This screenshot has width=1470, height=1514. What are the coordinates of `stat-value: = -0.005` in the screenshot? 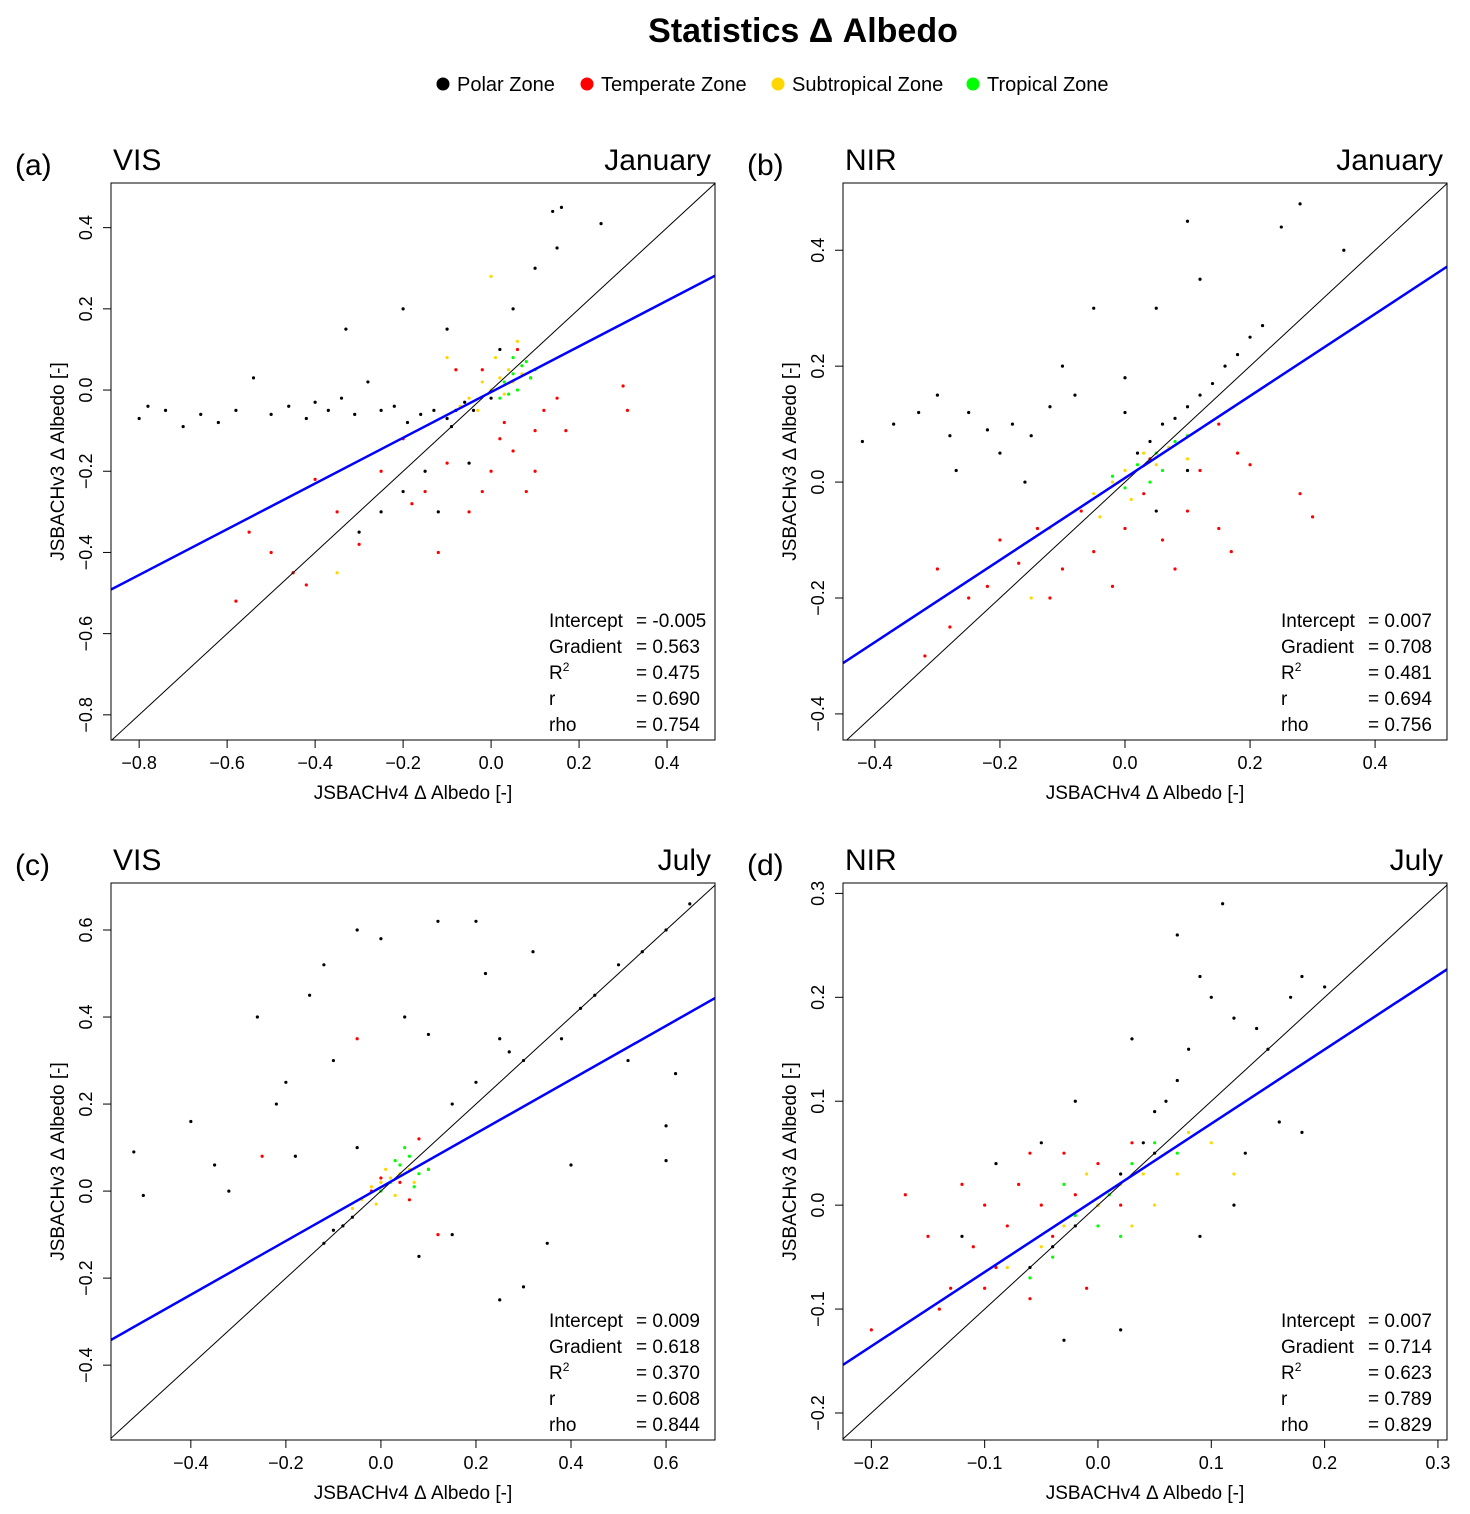 It's located at (671, 621).